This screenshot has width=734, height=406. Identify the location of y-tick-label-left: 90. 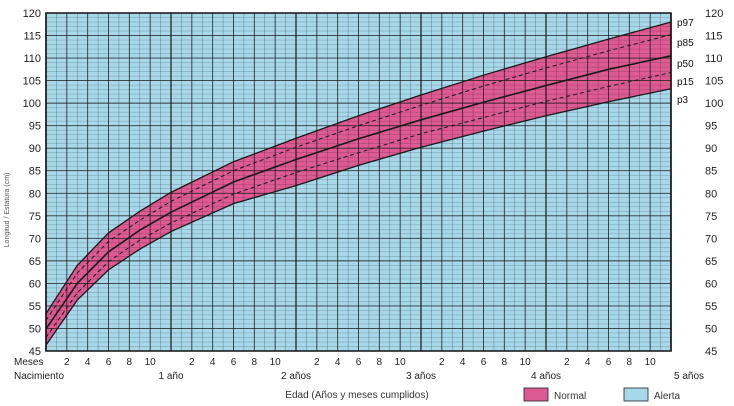
(35, 149).